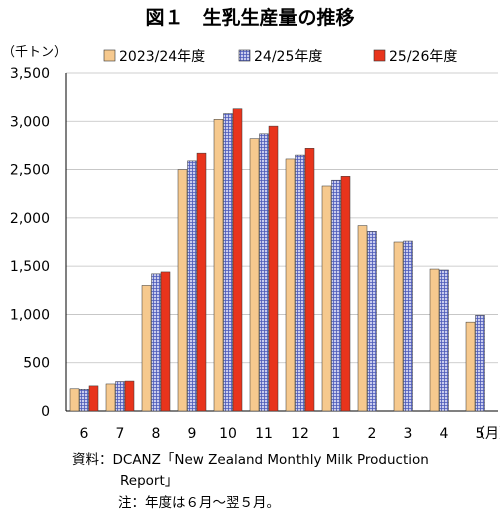 The image size is (500, 513). Describe the element at coordinates (34, 52) in the screenshot. I see `y-axis-unit-label: （千トン）` at that location.